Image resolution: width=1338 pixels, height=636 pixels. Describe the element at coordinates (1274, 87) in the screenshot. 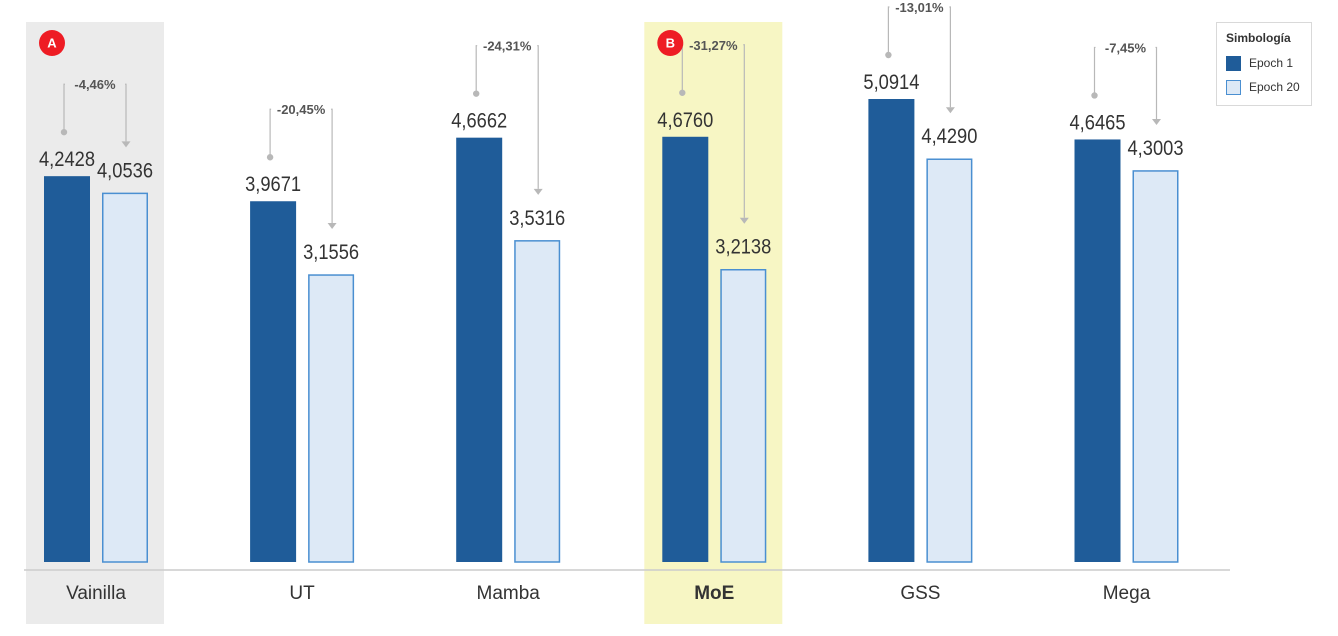

I see `legend-label-epoch20: Epoch 20` at that location.